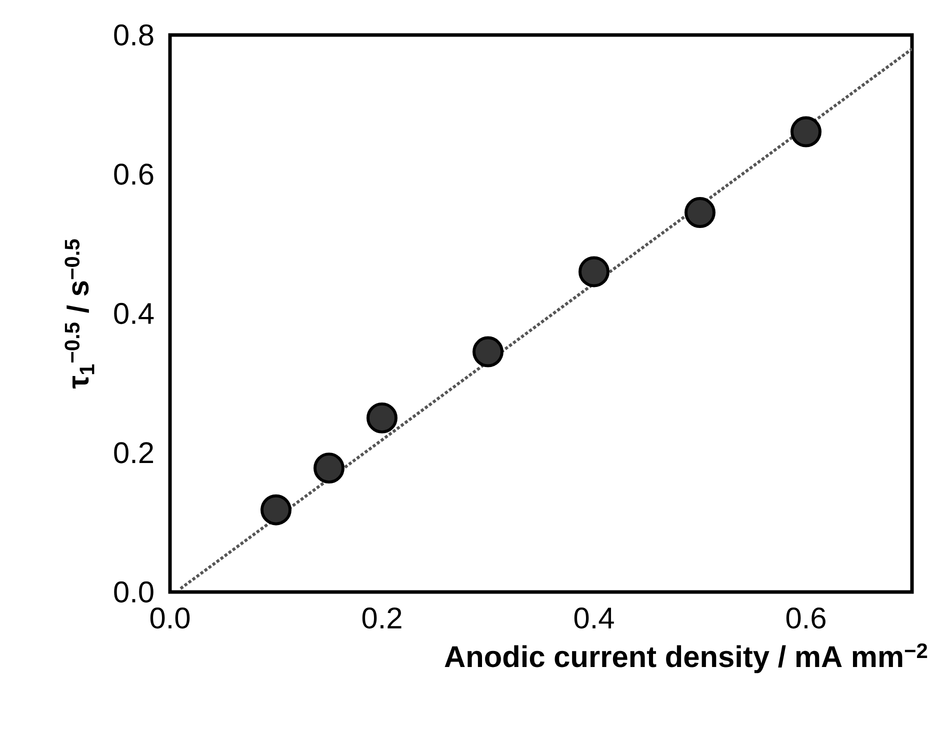 Image resolution: width=934 pixels, height=729 pixels. I want to click on x-tick-label: 0.2, so click(382, 618).